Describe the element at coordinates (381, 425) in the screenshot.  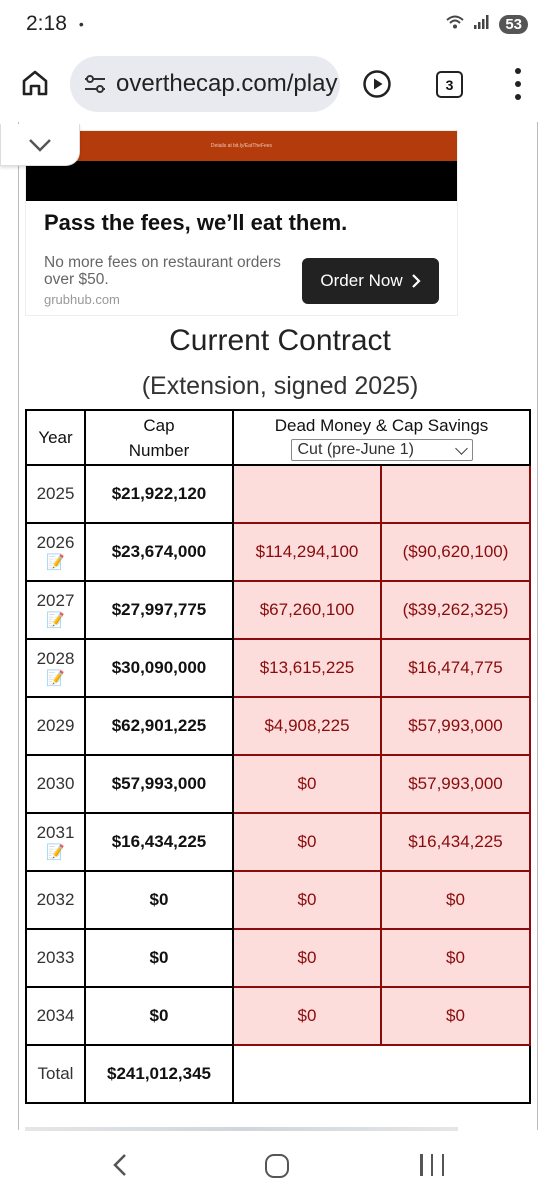
I see `dead-money-header-label: Dead Money & Cap Savings` at that location.